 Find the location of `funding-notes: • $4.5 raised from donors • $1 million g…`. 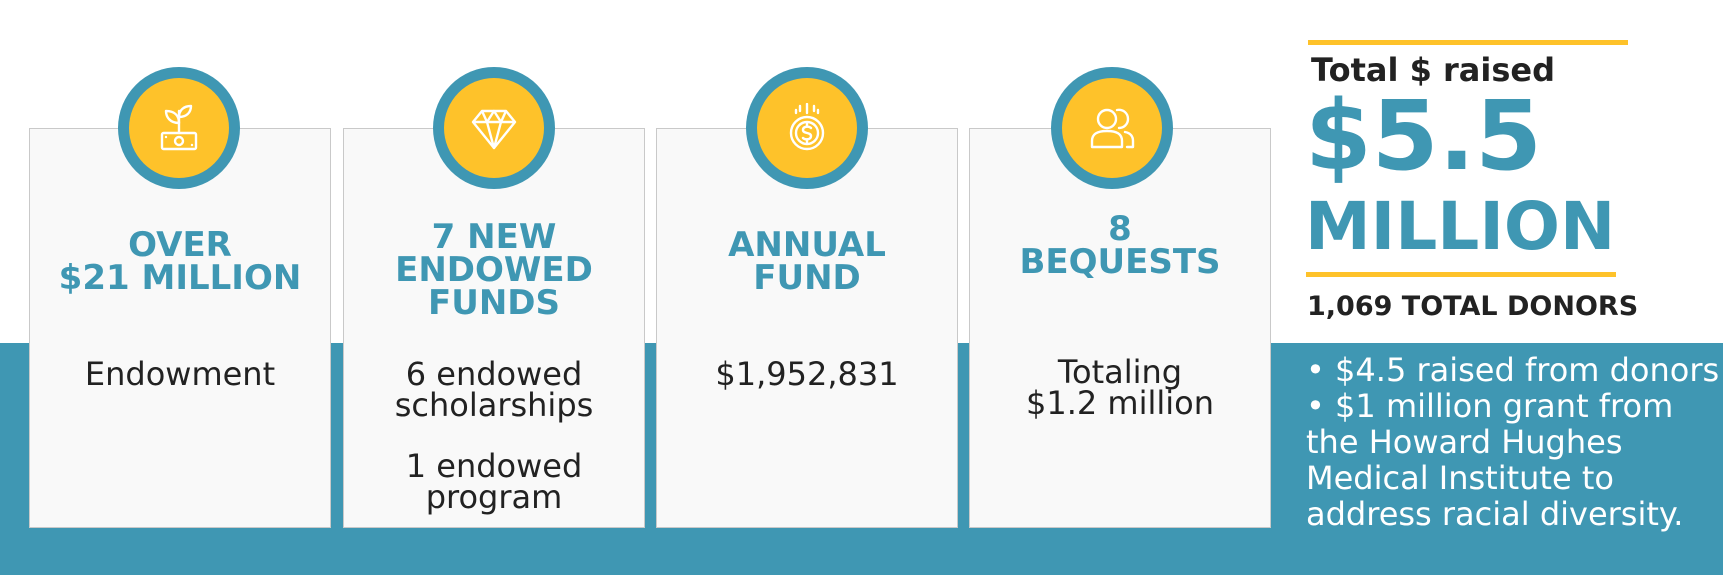

funding-notes: • $4.5 raised from donors • $1 million g… is located at coordinates (1513, 442).